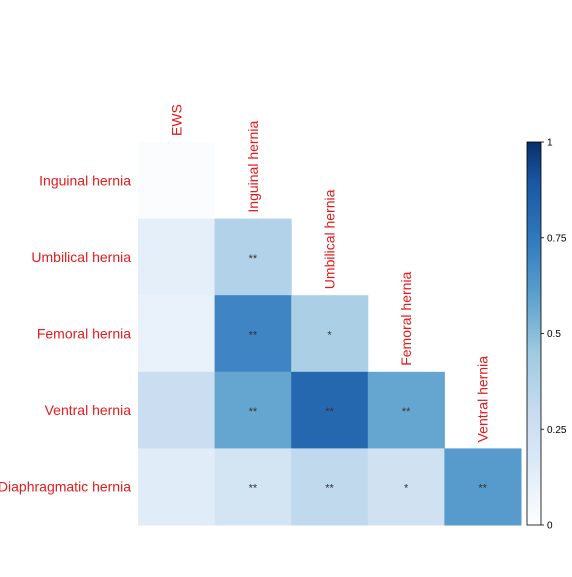 The width and height of the screenshot is (572, 577). I want to click on colorbar: 0 0.25 0.5 0.75 1, so click(546, 335).